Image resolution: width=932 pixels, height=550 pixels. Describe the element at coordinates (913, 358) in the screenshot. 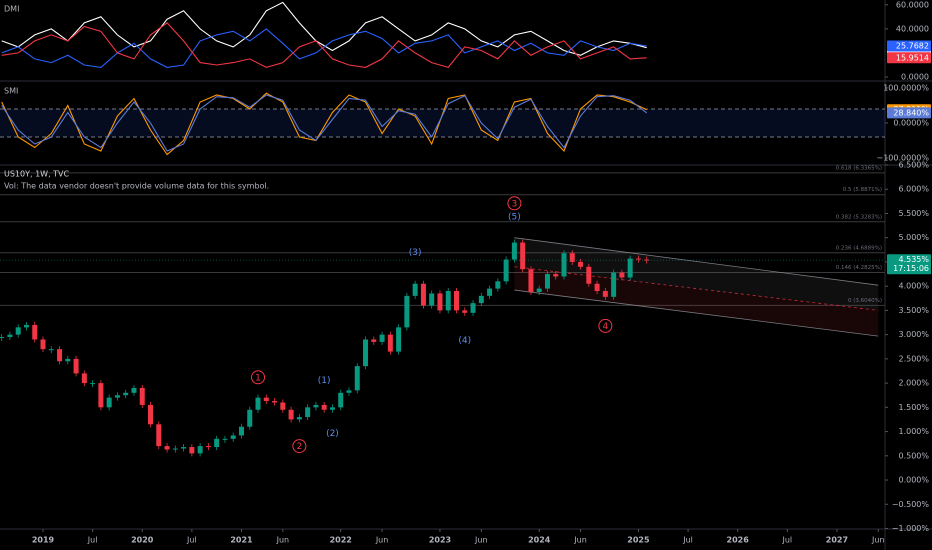

I see `y-tick-label: 2.500%` at that location.